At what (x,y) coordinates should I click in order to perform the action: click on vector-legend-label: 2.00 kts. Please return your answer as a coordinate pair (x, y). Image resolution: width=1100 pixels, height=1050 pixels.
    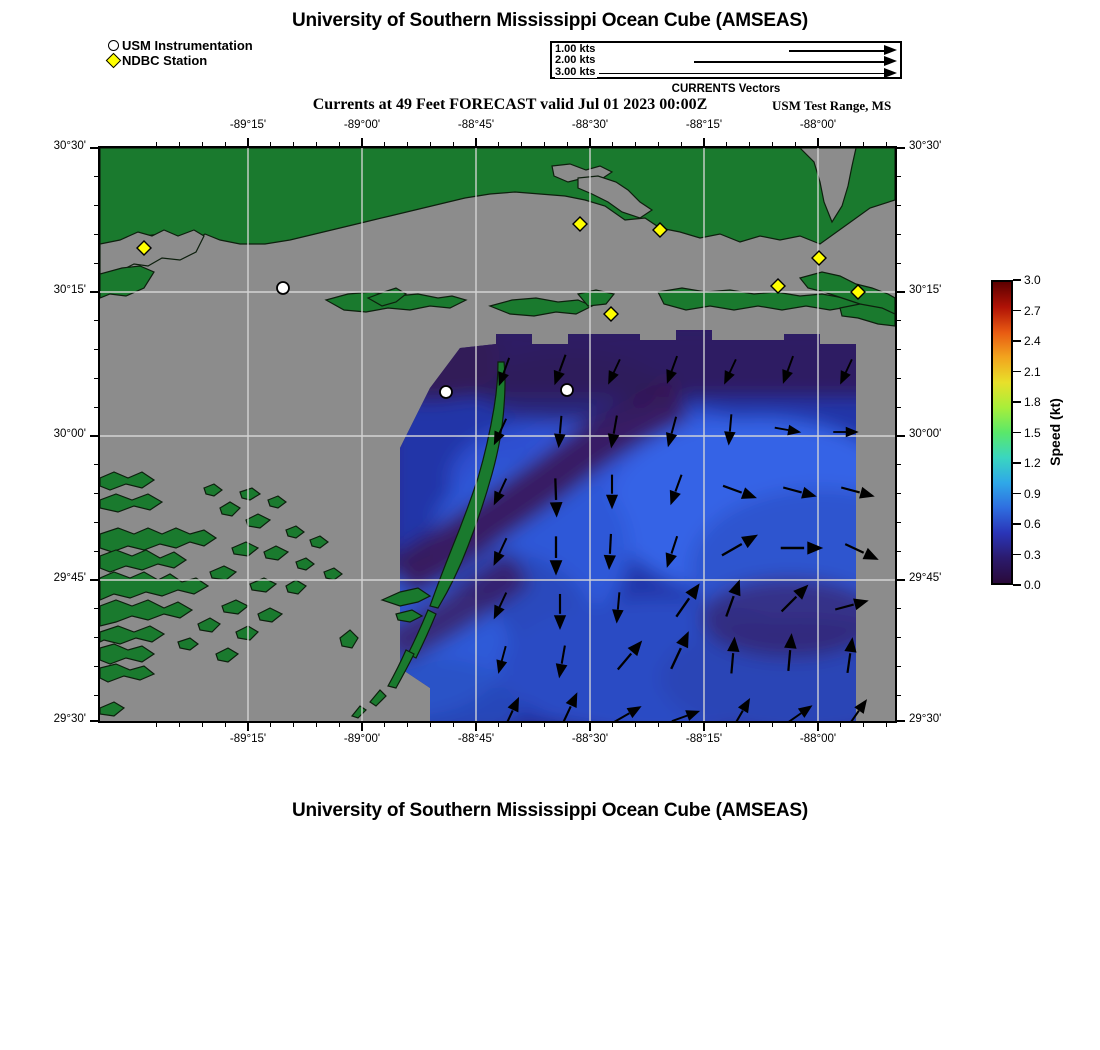
    Looking at the image, I should click on (576, 60).